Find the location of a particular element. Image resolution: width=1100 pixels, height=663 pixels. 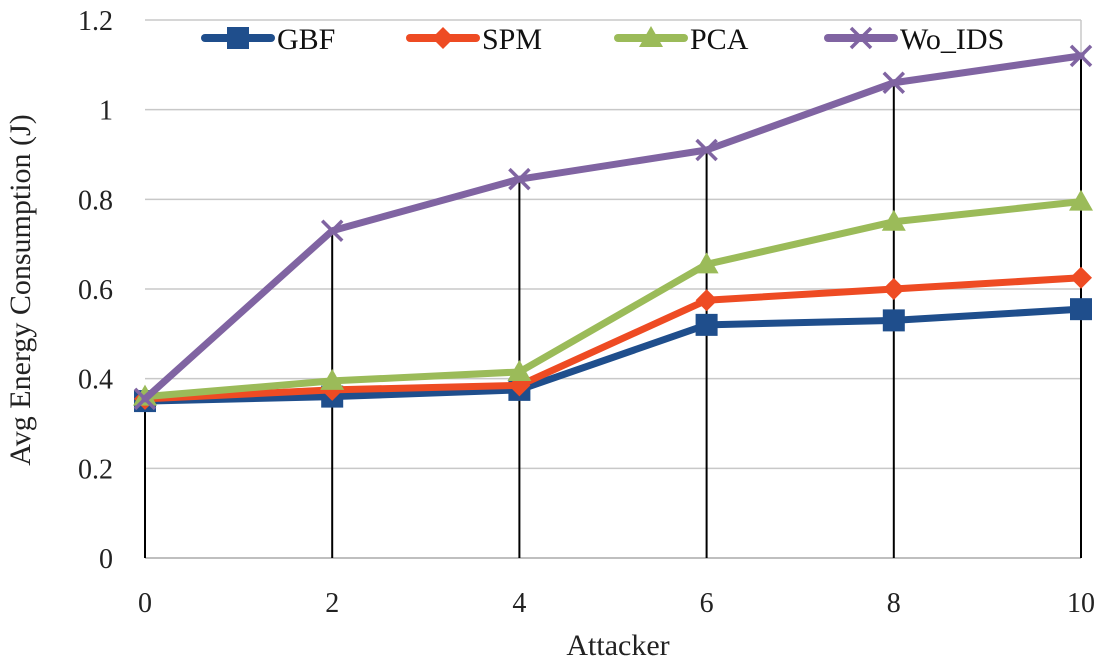

y-tick-label: 0.4 is located at coordinates (95, 380).